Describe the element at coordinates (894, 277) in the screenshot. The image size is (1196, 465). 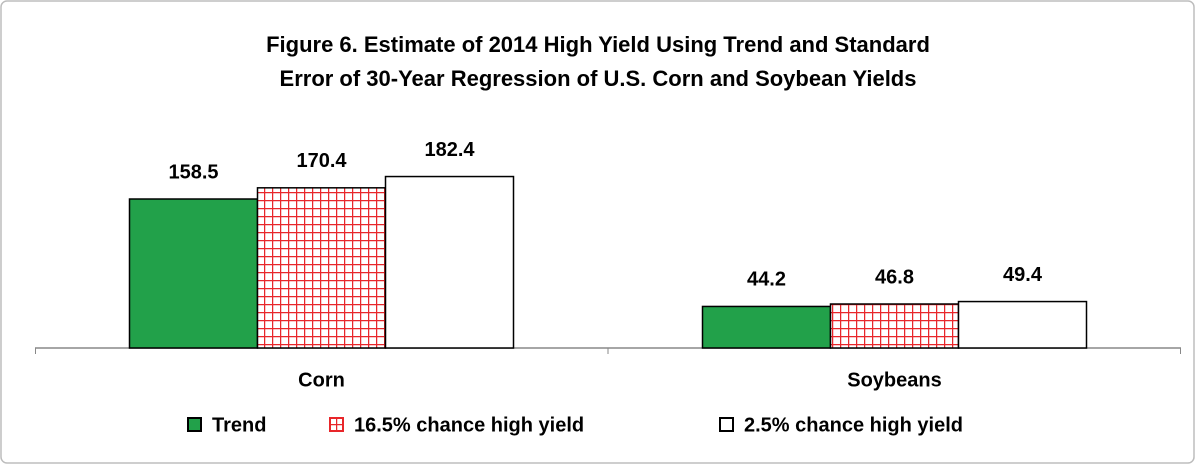
I see `value-label: 46.8` at that location.